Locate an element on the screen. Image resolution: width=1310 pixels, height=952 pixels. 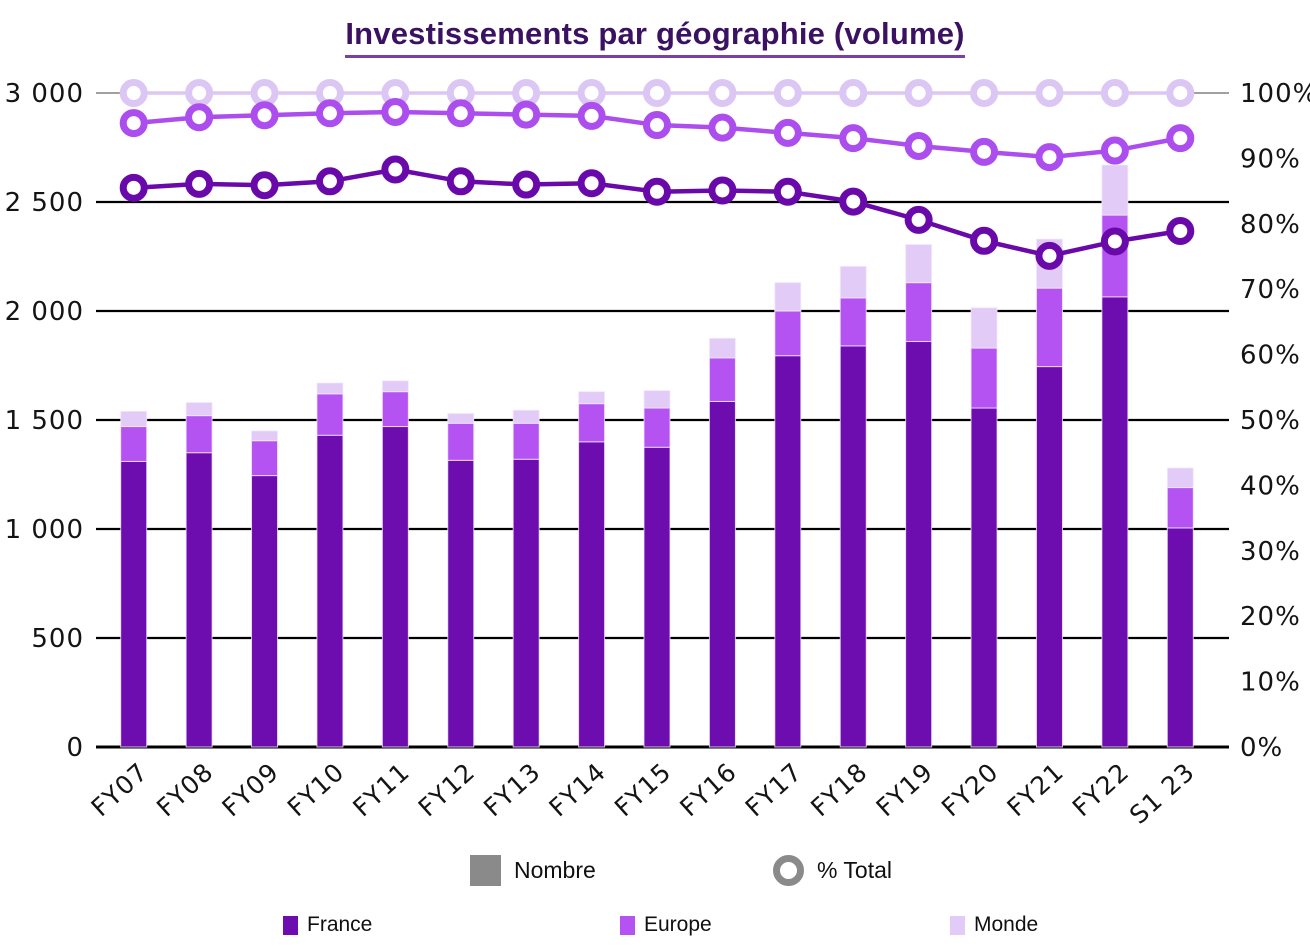
marker-monde-total-FY21 is located at coordinates (1049, 93).